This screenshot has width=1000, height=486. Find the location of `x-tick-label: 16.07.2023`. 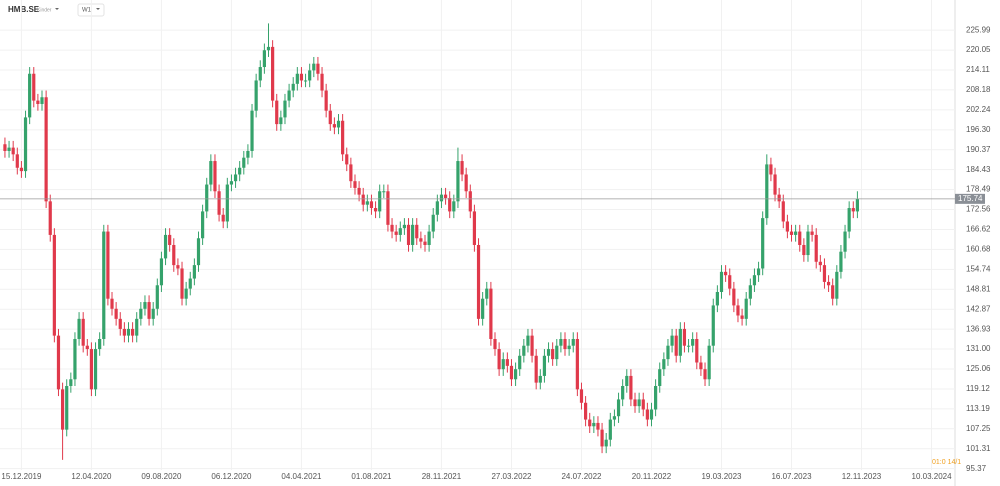

x-tick-label: 16.07.2023 is located at coordinates (791, 476).